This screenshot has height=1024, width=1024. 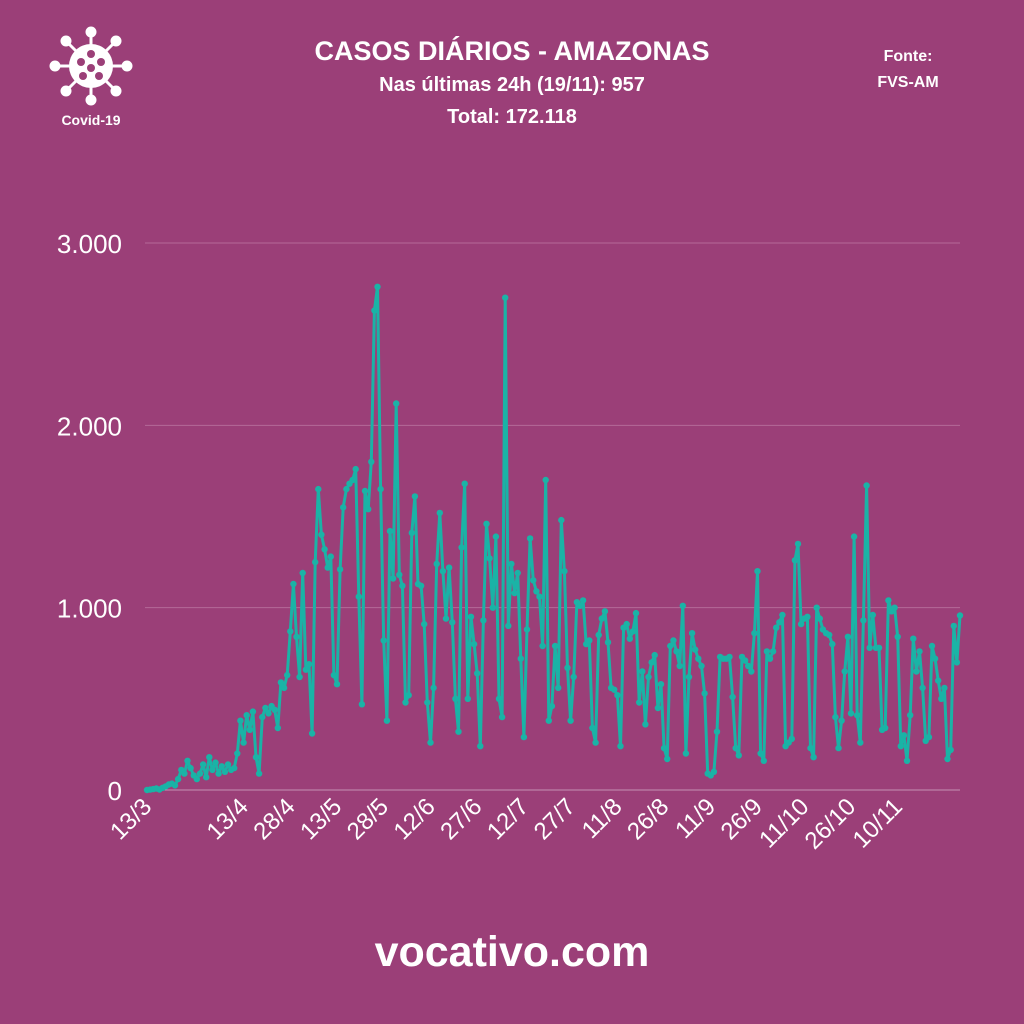 What do you see at coordinates (91, 120) in the screenshot?
I see `logo-label: Covid-19` at bounding box center [91, 120].